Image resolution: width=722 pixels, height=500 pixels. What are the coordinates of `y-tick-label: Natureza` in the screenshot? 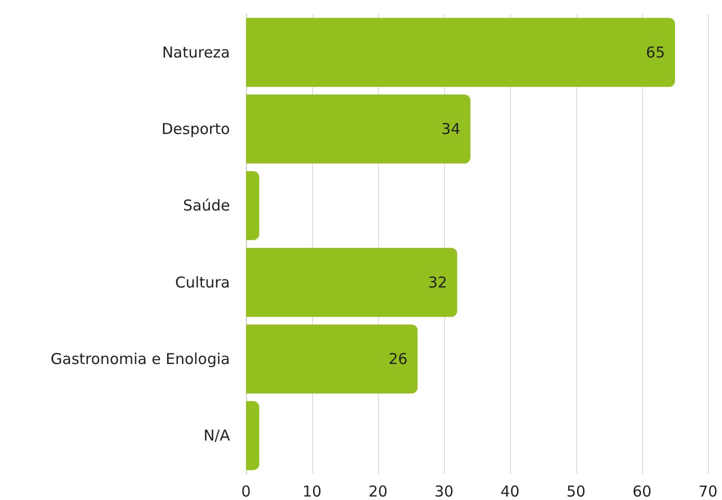 It's located at (196, 52).